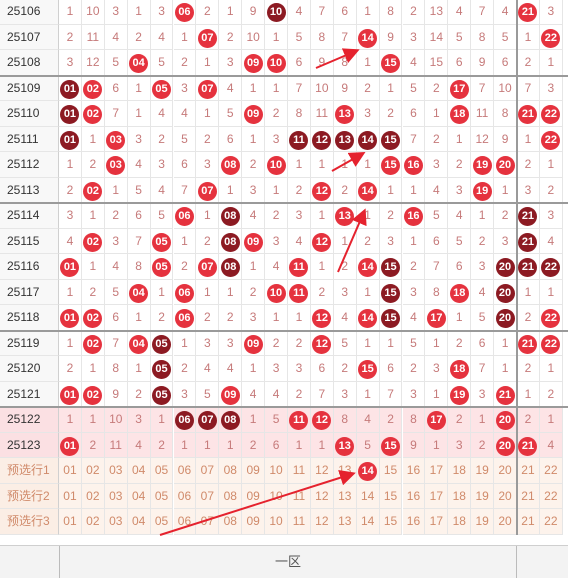 Image resolution: width=568 pixels, height=578 pixels. I want to click on number-cell: 03, so click(116, 496).